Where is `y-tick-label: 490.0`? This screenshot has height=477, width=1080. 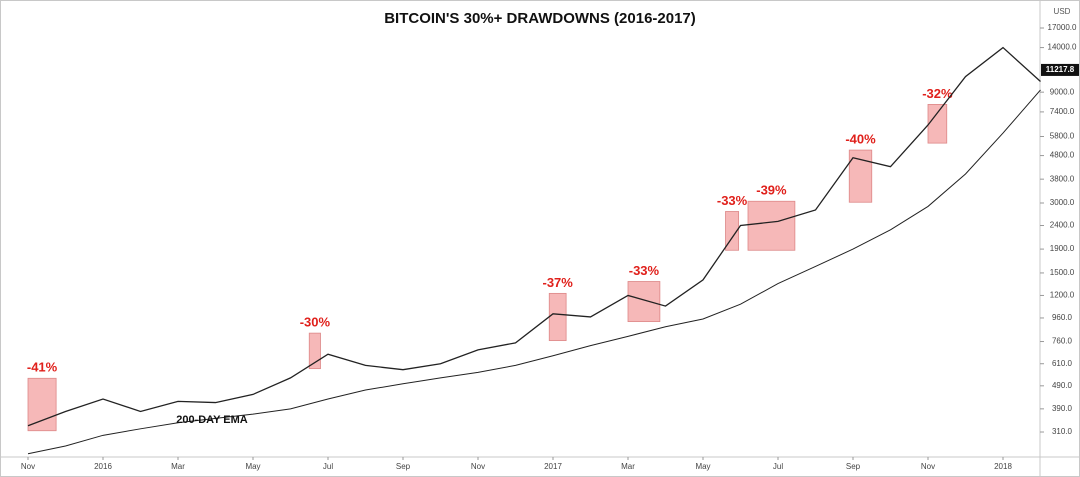
y-tick-label: 490.0 is located at coordinates (1062, 385).